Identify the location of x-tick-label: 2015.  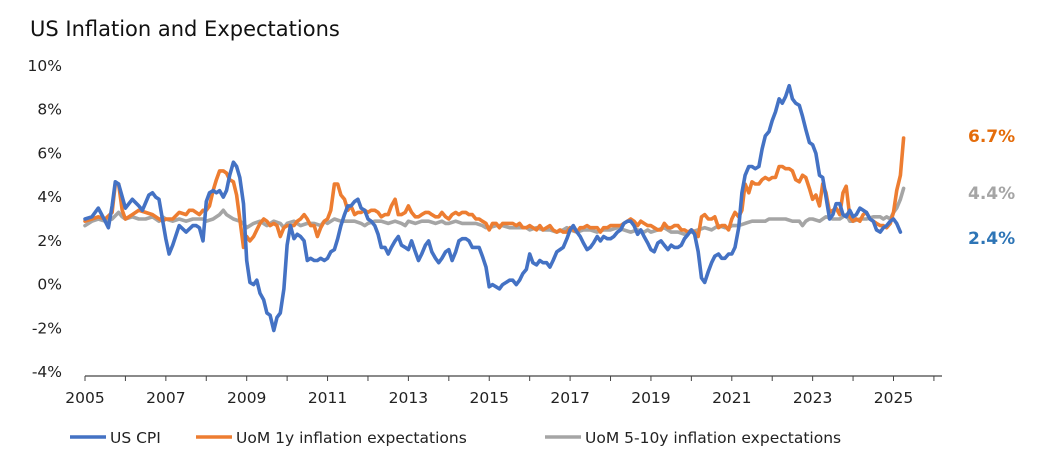
(489, 398).